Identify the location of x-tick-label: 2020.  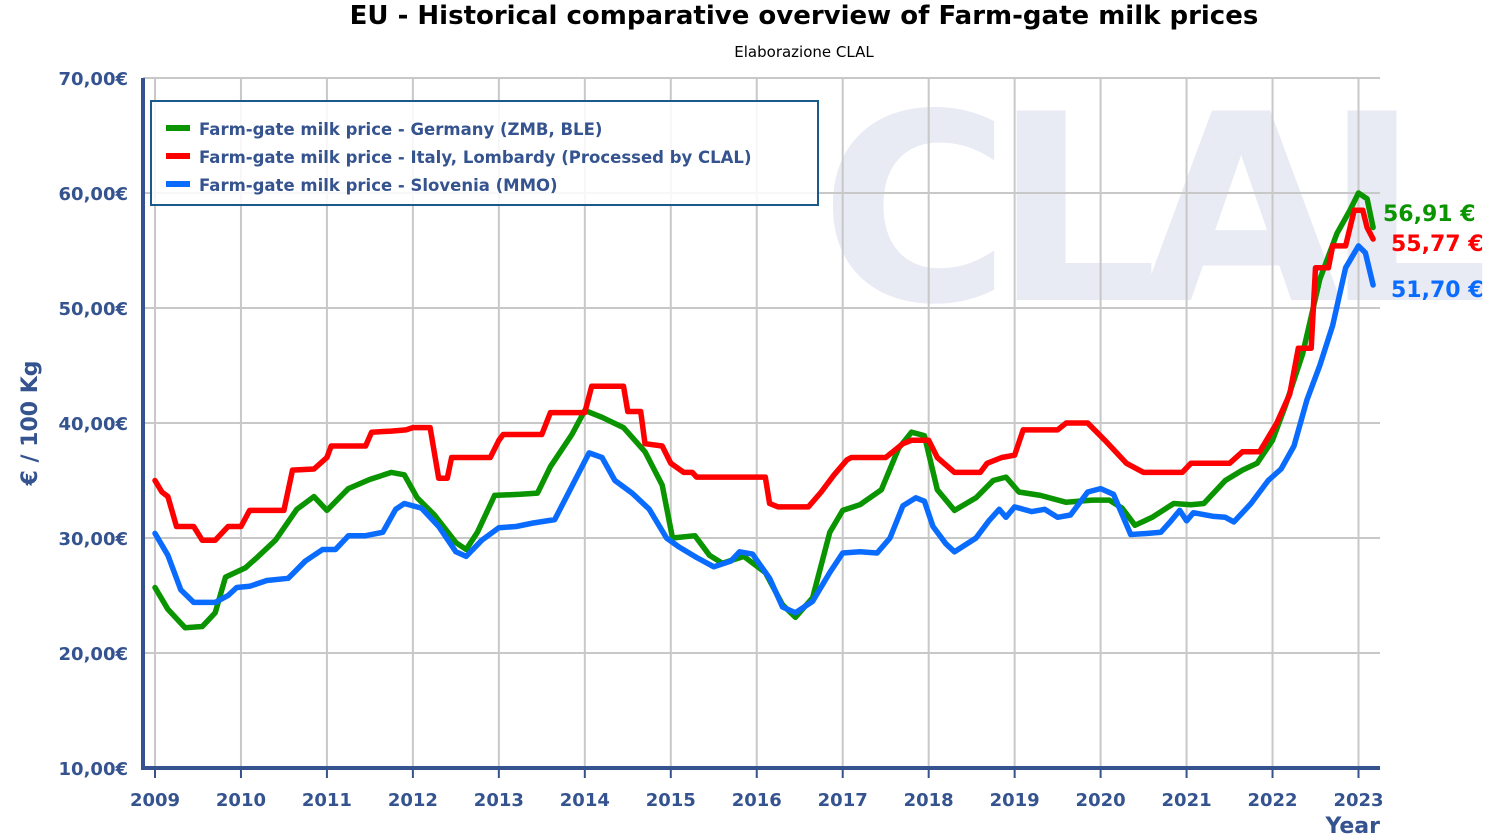
(1101, 800).